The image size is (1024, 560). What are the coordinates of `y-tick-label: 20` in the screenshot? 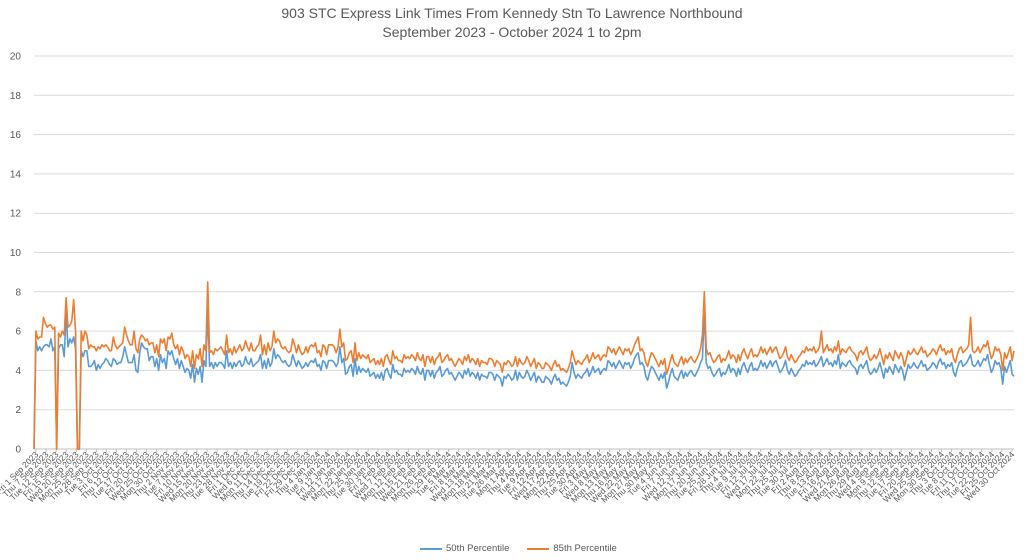 It's located at (16, 57).